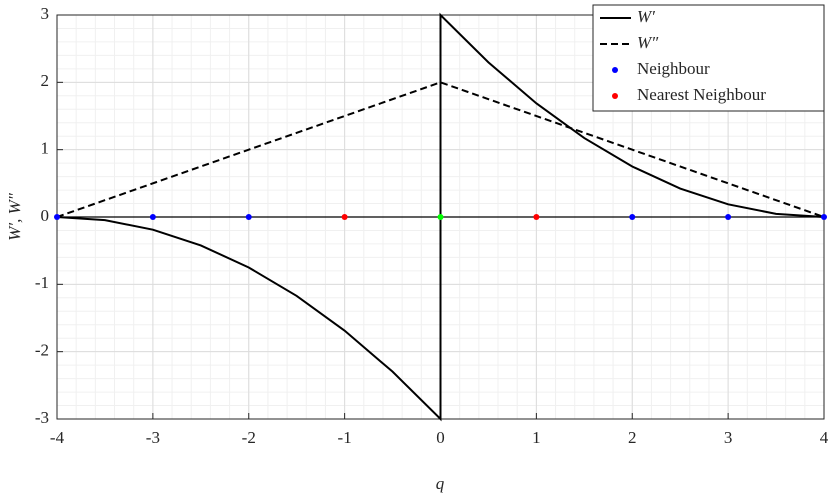 This screenshot has height=497, width=830. I want to click on legend-label: Neighbour, so click(673, 68).